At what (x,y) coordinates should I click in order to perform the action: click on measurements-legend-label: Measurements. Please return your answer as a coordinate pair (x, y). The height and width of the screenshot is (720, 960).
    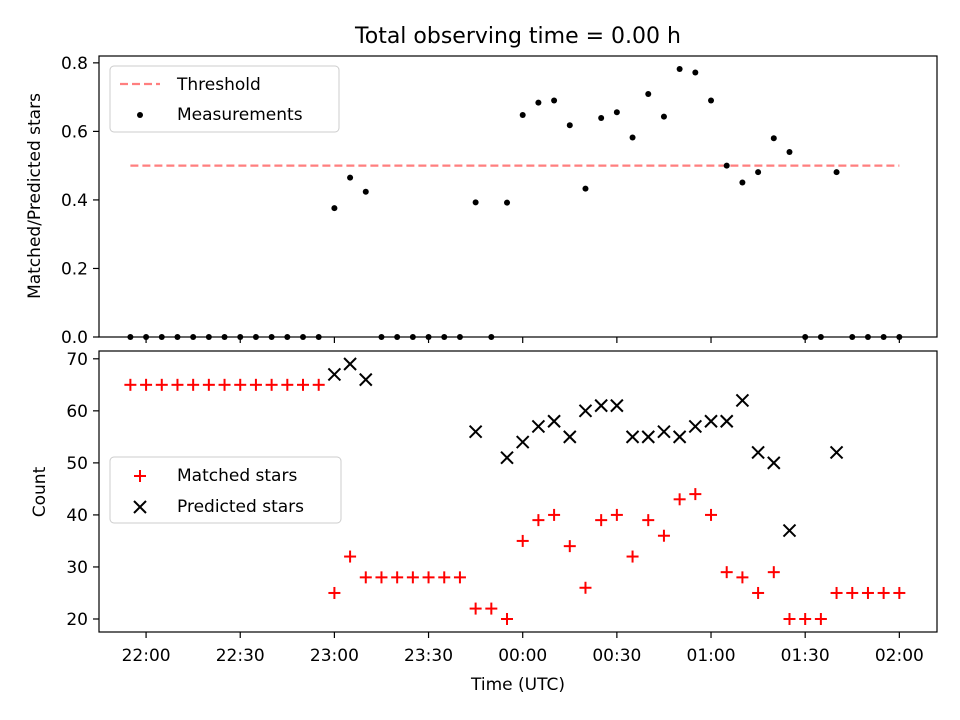
    Looking at the image, I should click on (240, 115).